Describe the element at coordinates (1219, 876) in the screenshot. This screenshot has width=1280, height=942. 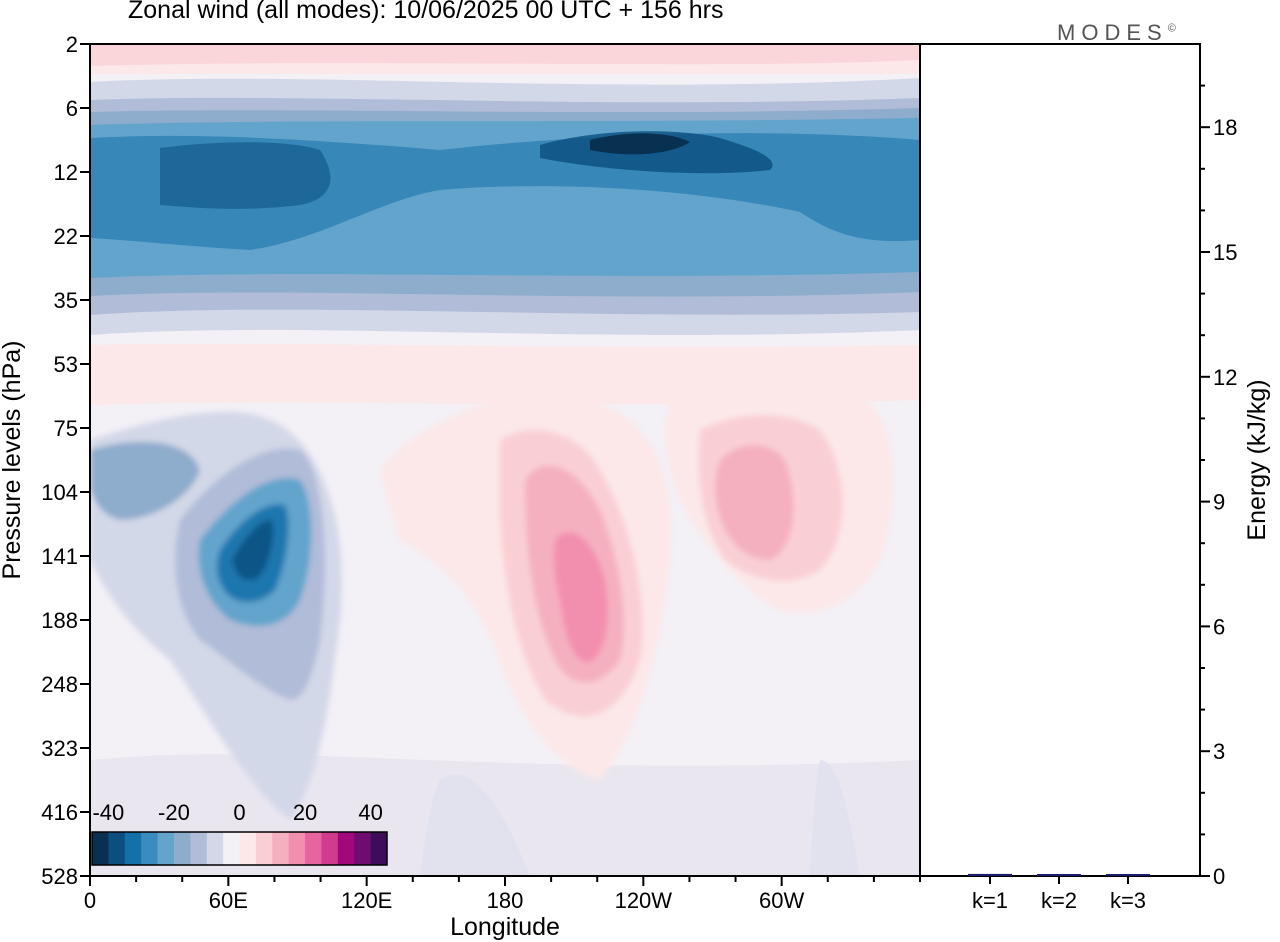
I see `energy-tick-label: 0` at that location.